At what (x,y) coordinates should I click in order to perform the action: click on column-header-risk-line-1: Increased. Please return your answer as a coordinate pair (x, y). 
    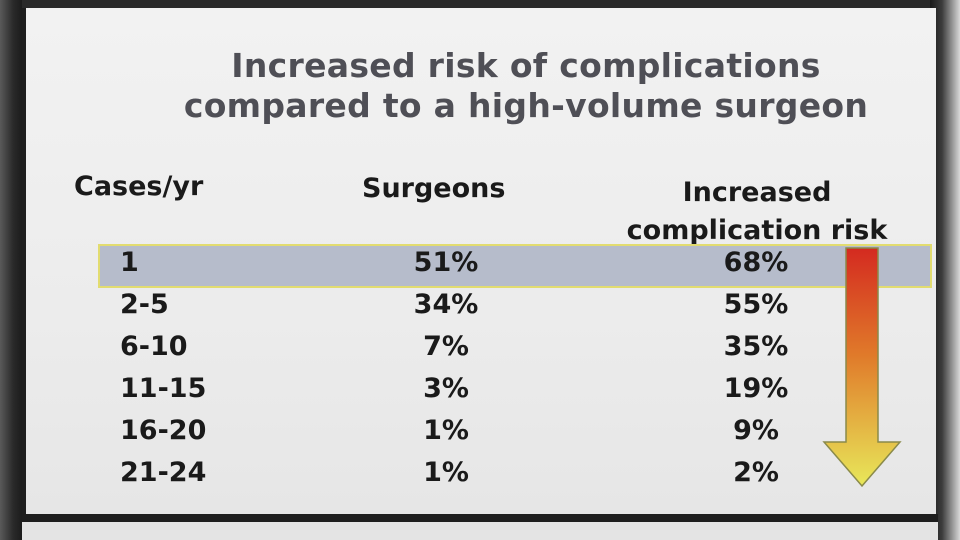
    Looking at the image, I should click on (757, 192).